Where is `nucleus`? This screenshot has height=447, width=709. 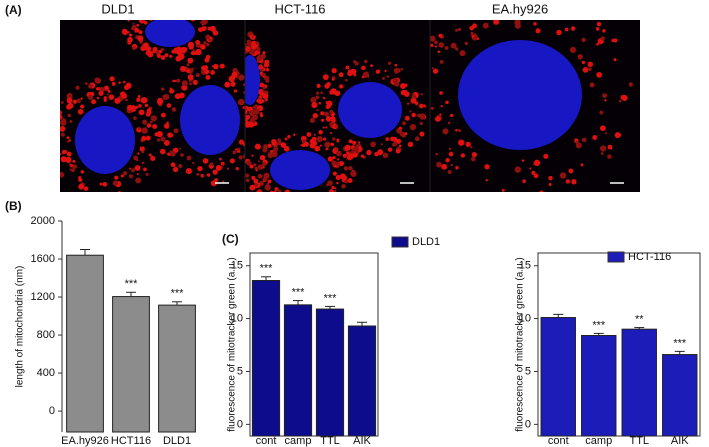 nucleus is located at coordinates (105, 140).